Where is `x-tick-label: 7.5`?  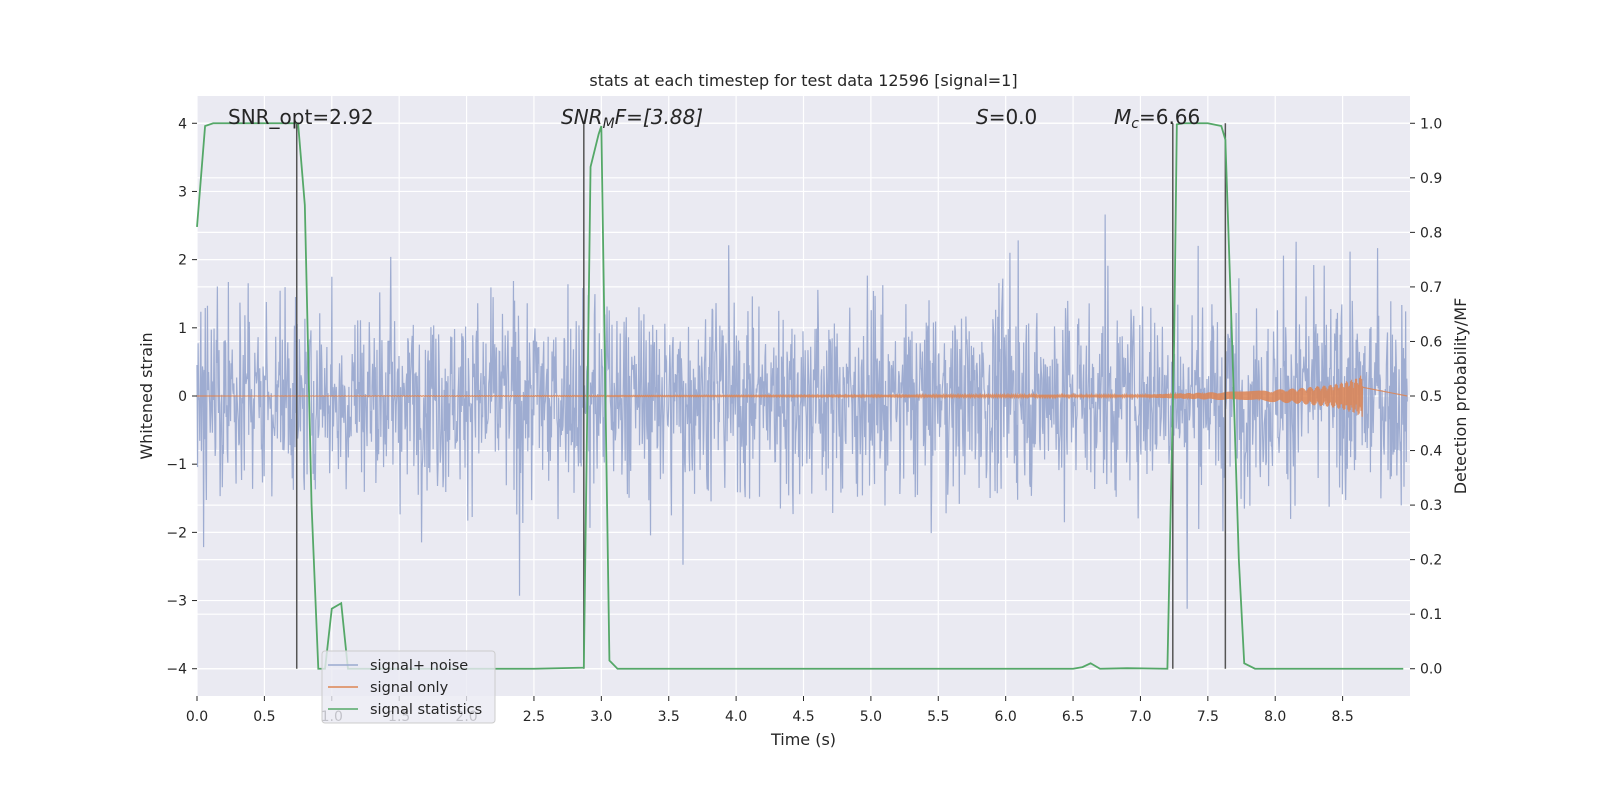 x-tick-label: 7.5 is located at coordinates (1208, 717).